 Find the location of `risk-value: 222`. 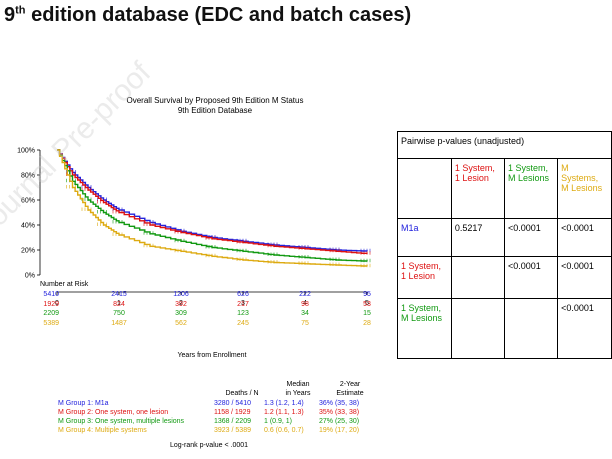

risk-value: 222 is located at coordinates (305, 294).